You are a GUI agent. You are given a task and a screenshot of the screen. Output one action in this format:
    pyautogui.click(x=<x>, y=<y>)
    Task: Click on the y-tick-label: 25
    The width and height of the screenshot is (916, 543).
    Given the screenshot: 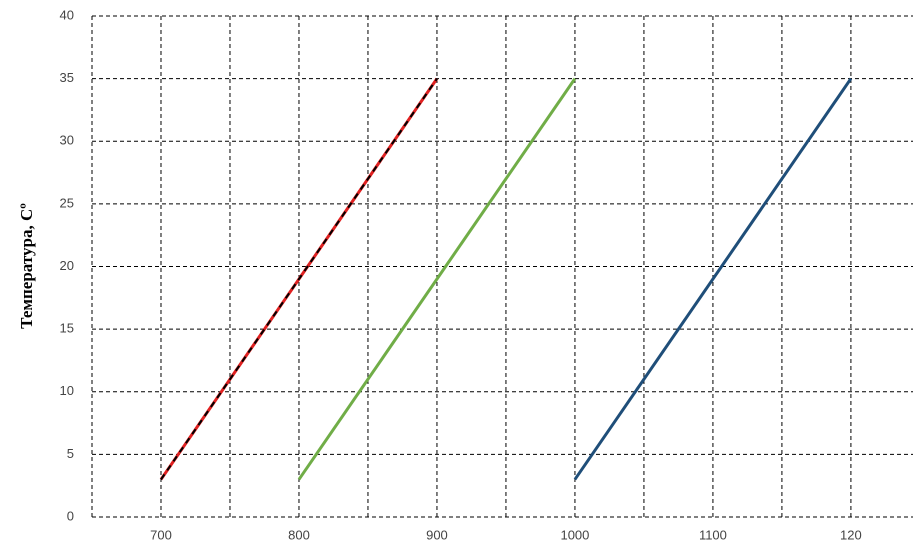 What is the action you would take?
    pyautogui.click(x=67, y=202)
    